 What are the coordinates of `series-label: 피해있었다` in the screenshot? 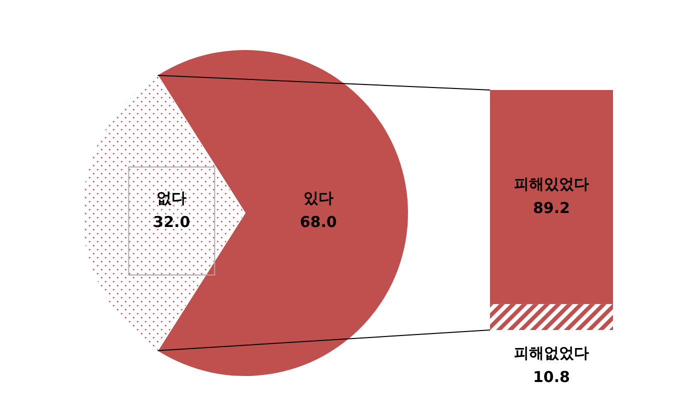 It's located at (551, 184).